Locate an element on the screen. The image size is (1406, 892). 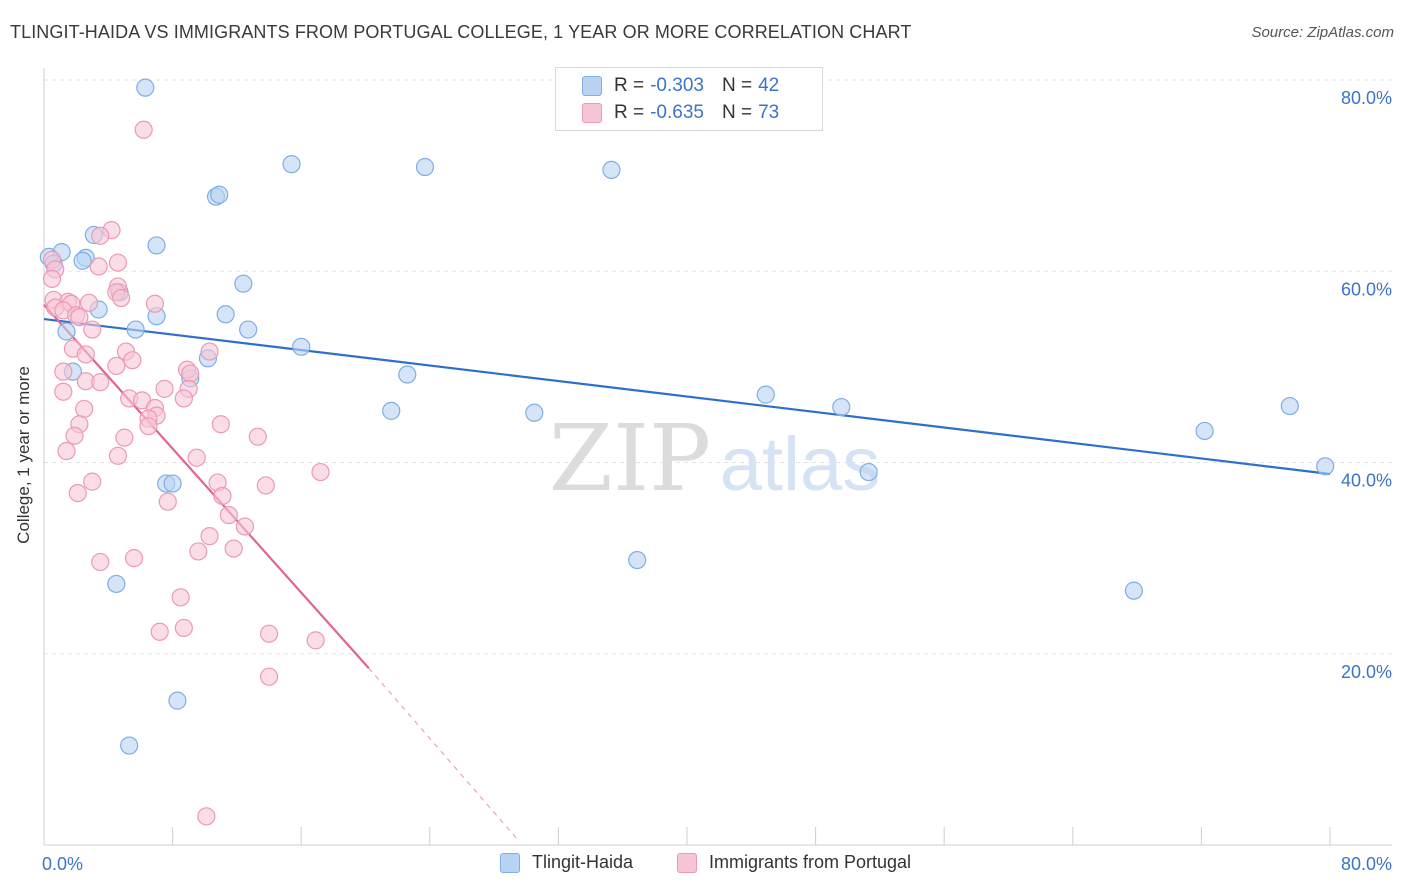
legend-row-portugal: R = -0.635 N = 73 is located at coordinates (680, 113).